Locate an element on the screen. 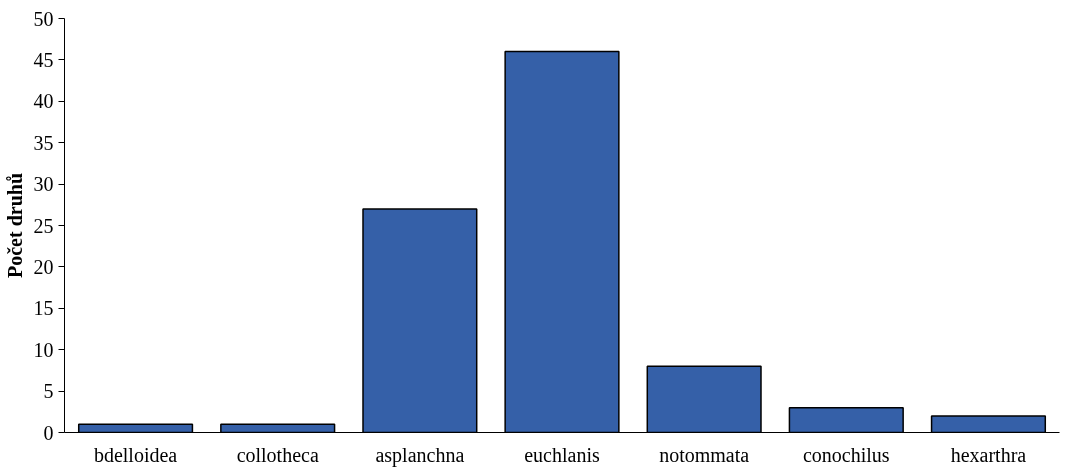 The image size is (1067, 468). y-tick-label: 10 is located at coordinates (43, 349).